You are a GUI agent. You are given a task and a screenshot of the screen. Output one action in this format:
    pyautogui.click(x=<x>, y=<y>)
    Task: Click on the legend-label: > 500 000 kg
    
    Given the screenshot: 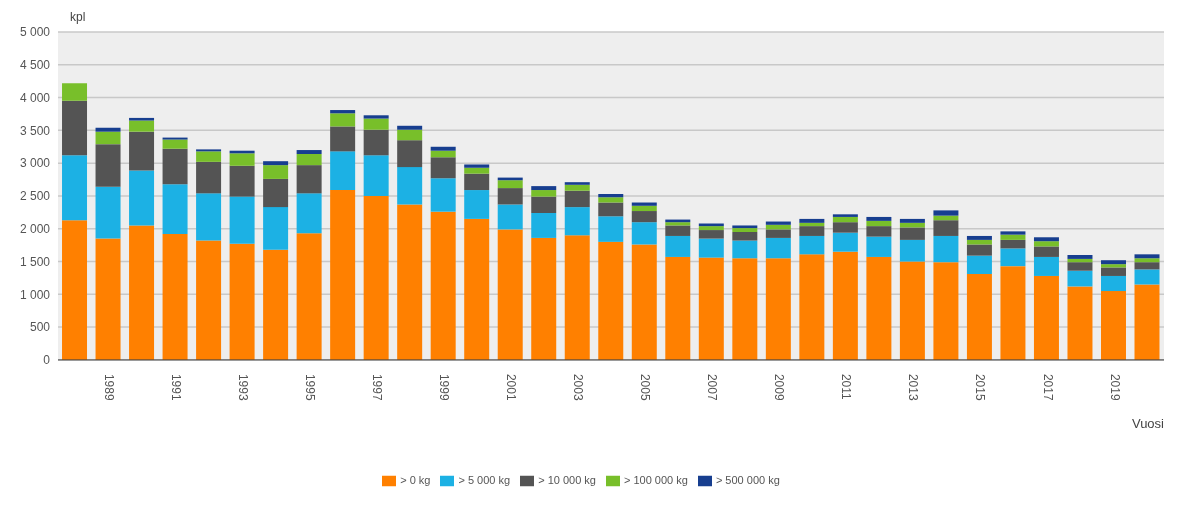 What is the action you would take?
    pyautogui.click(x=747, y=479)
    